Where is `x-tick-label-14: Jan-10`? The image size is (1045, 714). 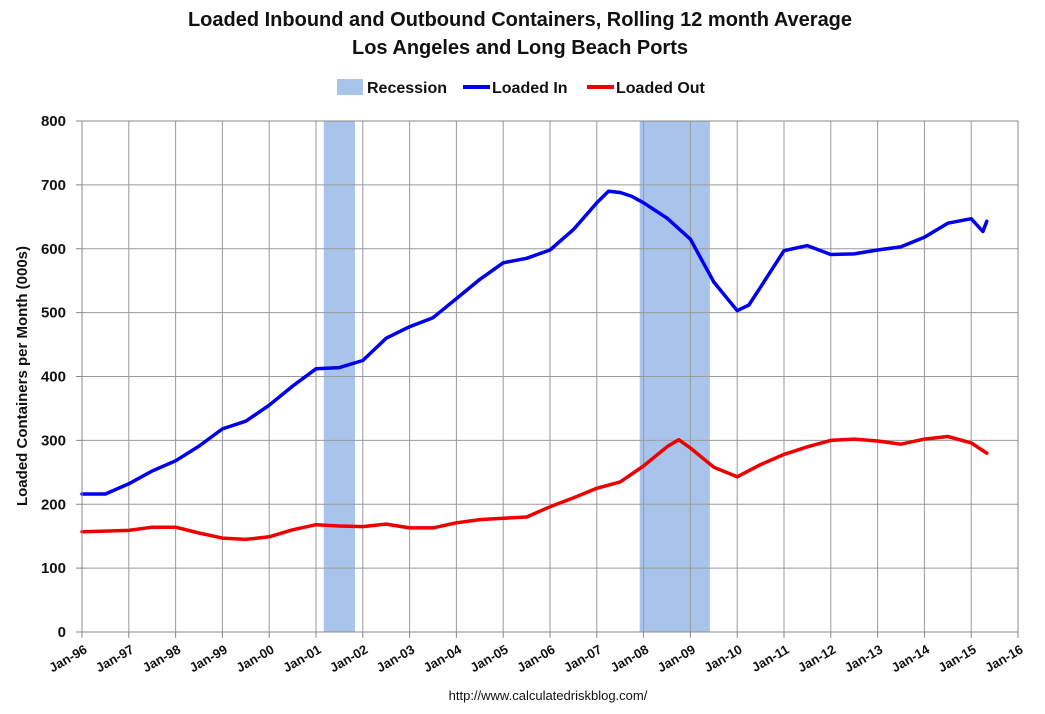
x-tick-label-14: Jan-10 is located at coordinates (723, 659).